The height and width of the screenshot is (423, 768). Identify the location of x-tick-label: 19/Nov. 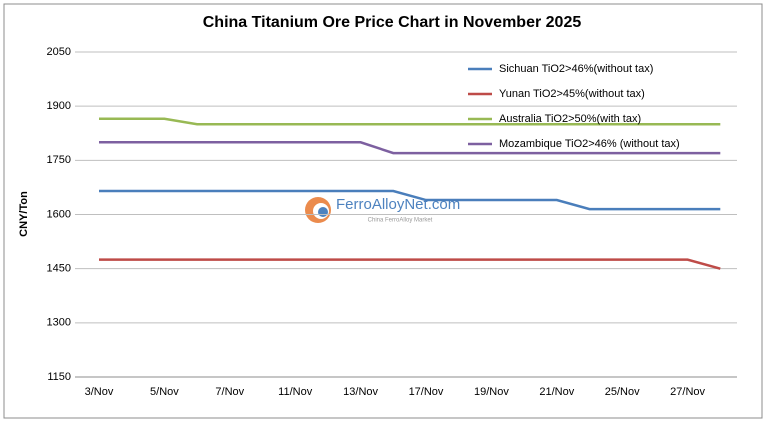
(491, 392).